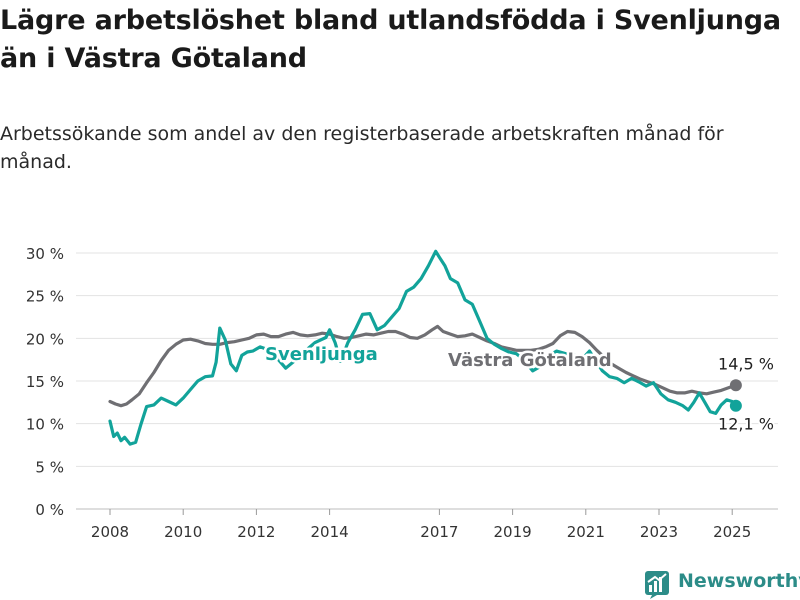 The width and height of the screenshot is (800, 600). Describe the element at coordinates (530, 360) in the screenshot. I see `series-label-vastra-gotaland: Västra Götaland` at that location.